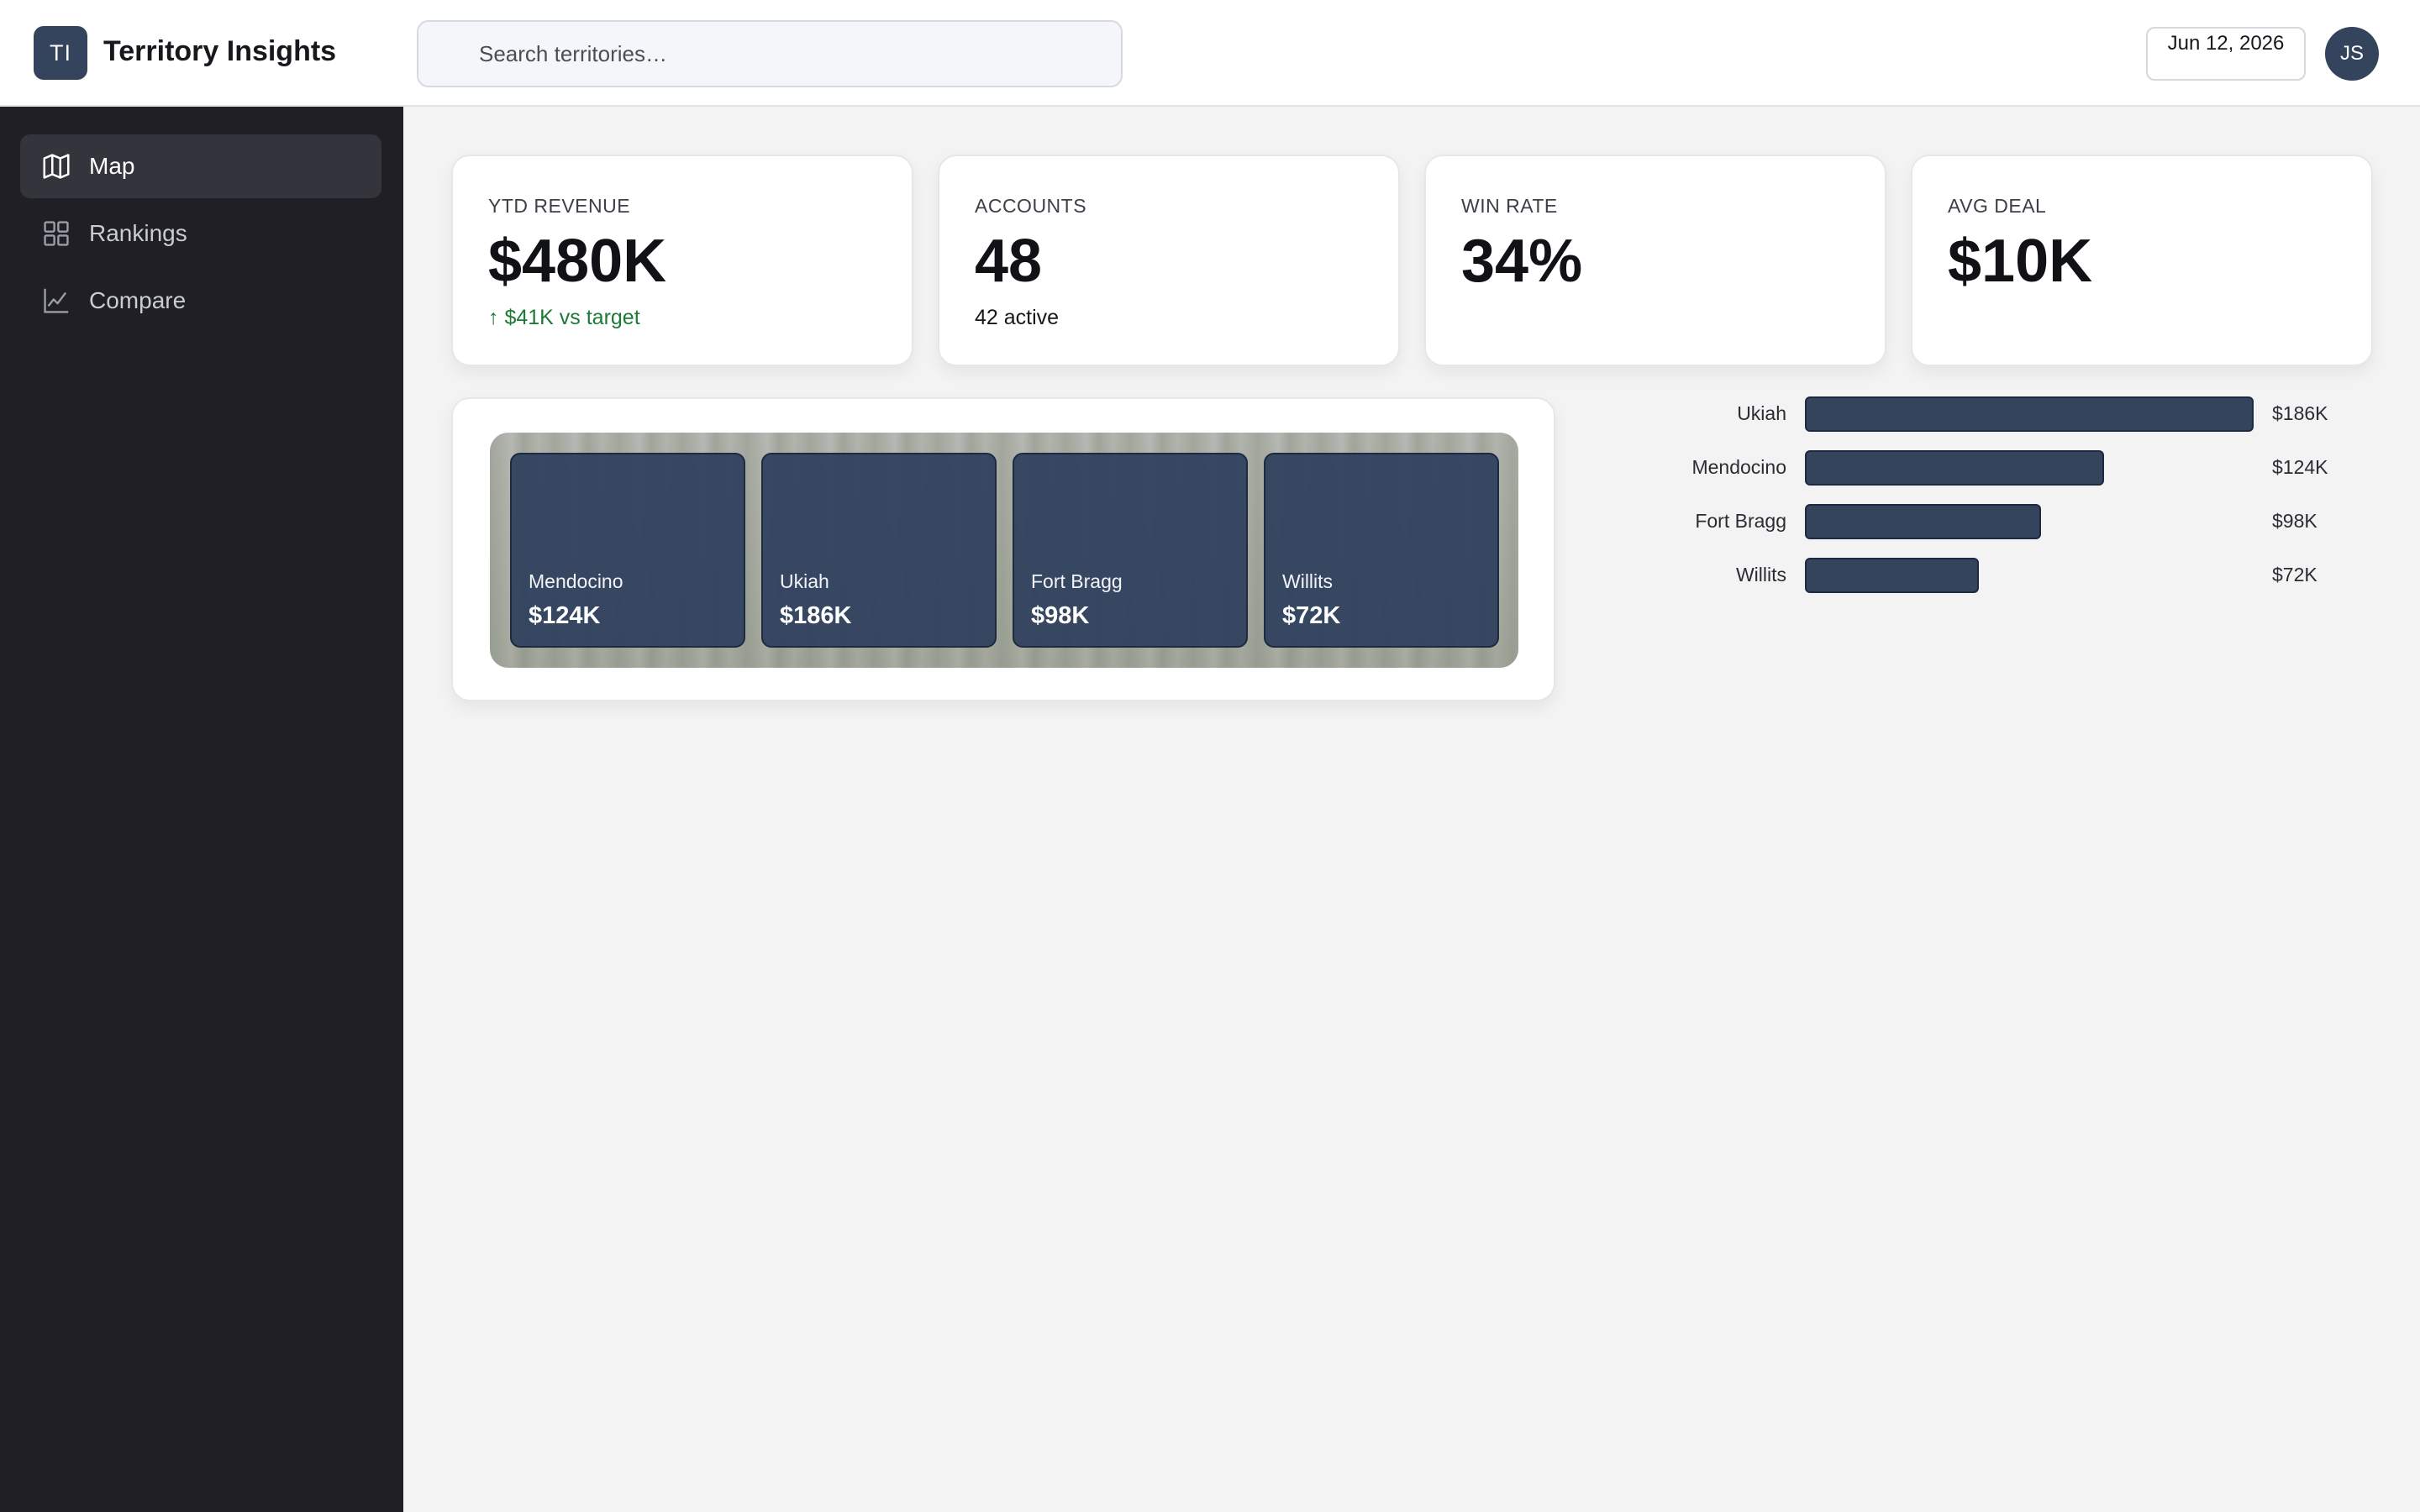 Image resolution: width=2420 pixels, height=1512 pixels. Describe the element at coordinates (682, 260) in the screenshot. I see `kpi-card-ytd-revenue: YTD REVENUE $480K ↑ $41K vs target` at that location.